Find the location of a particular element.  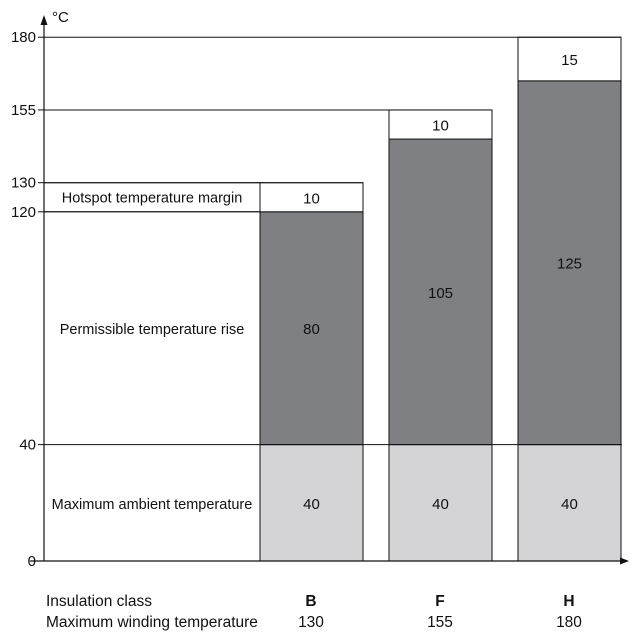

category-label: F is located at coordinates (439, 601).